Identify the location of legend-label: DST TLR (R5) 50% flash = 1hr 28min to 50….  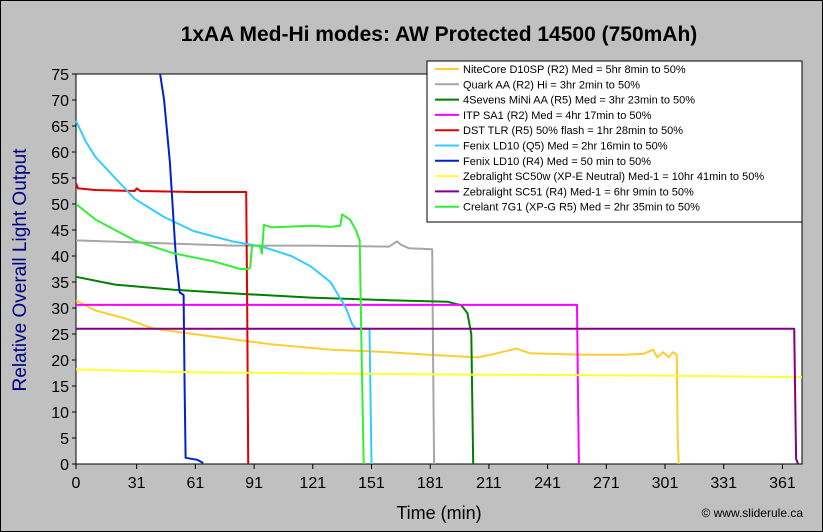
(573, 131).